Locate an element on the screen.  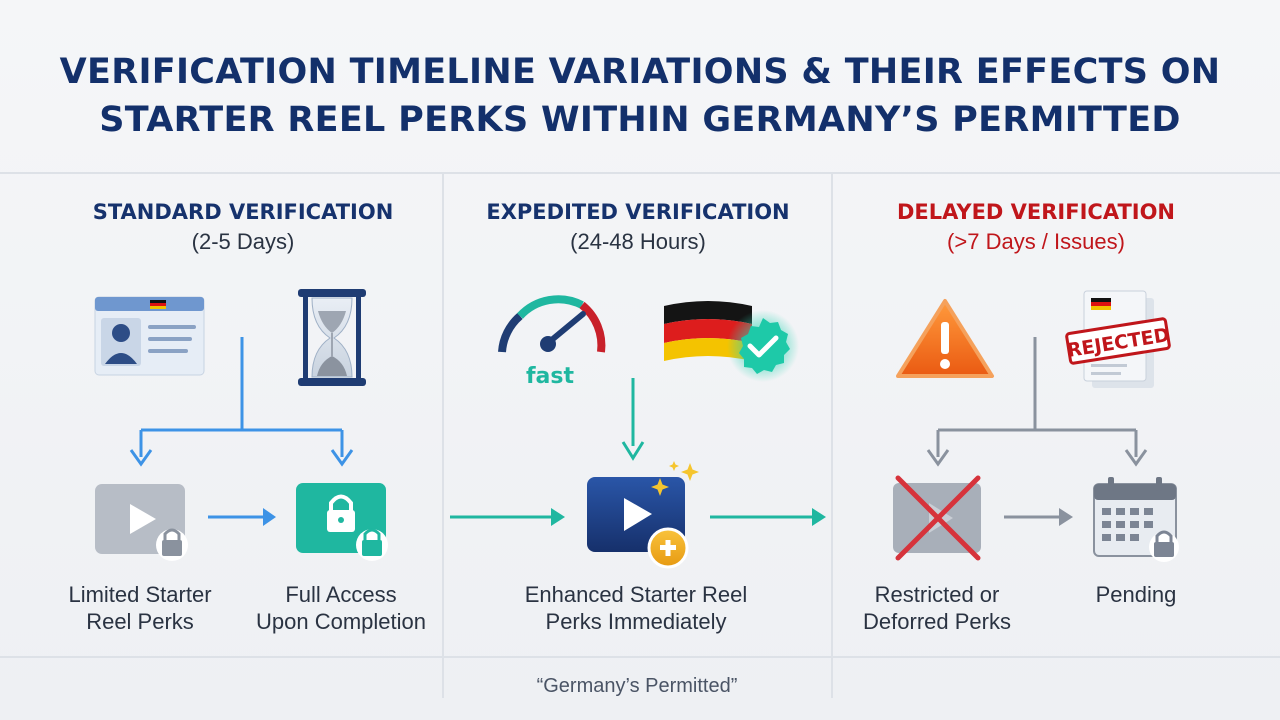
locked-video-icon is located at coordinates (141, 522).